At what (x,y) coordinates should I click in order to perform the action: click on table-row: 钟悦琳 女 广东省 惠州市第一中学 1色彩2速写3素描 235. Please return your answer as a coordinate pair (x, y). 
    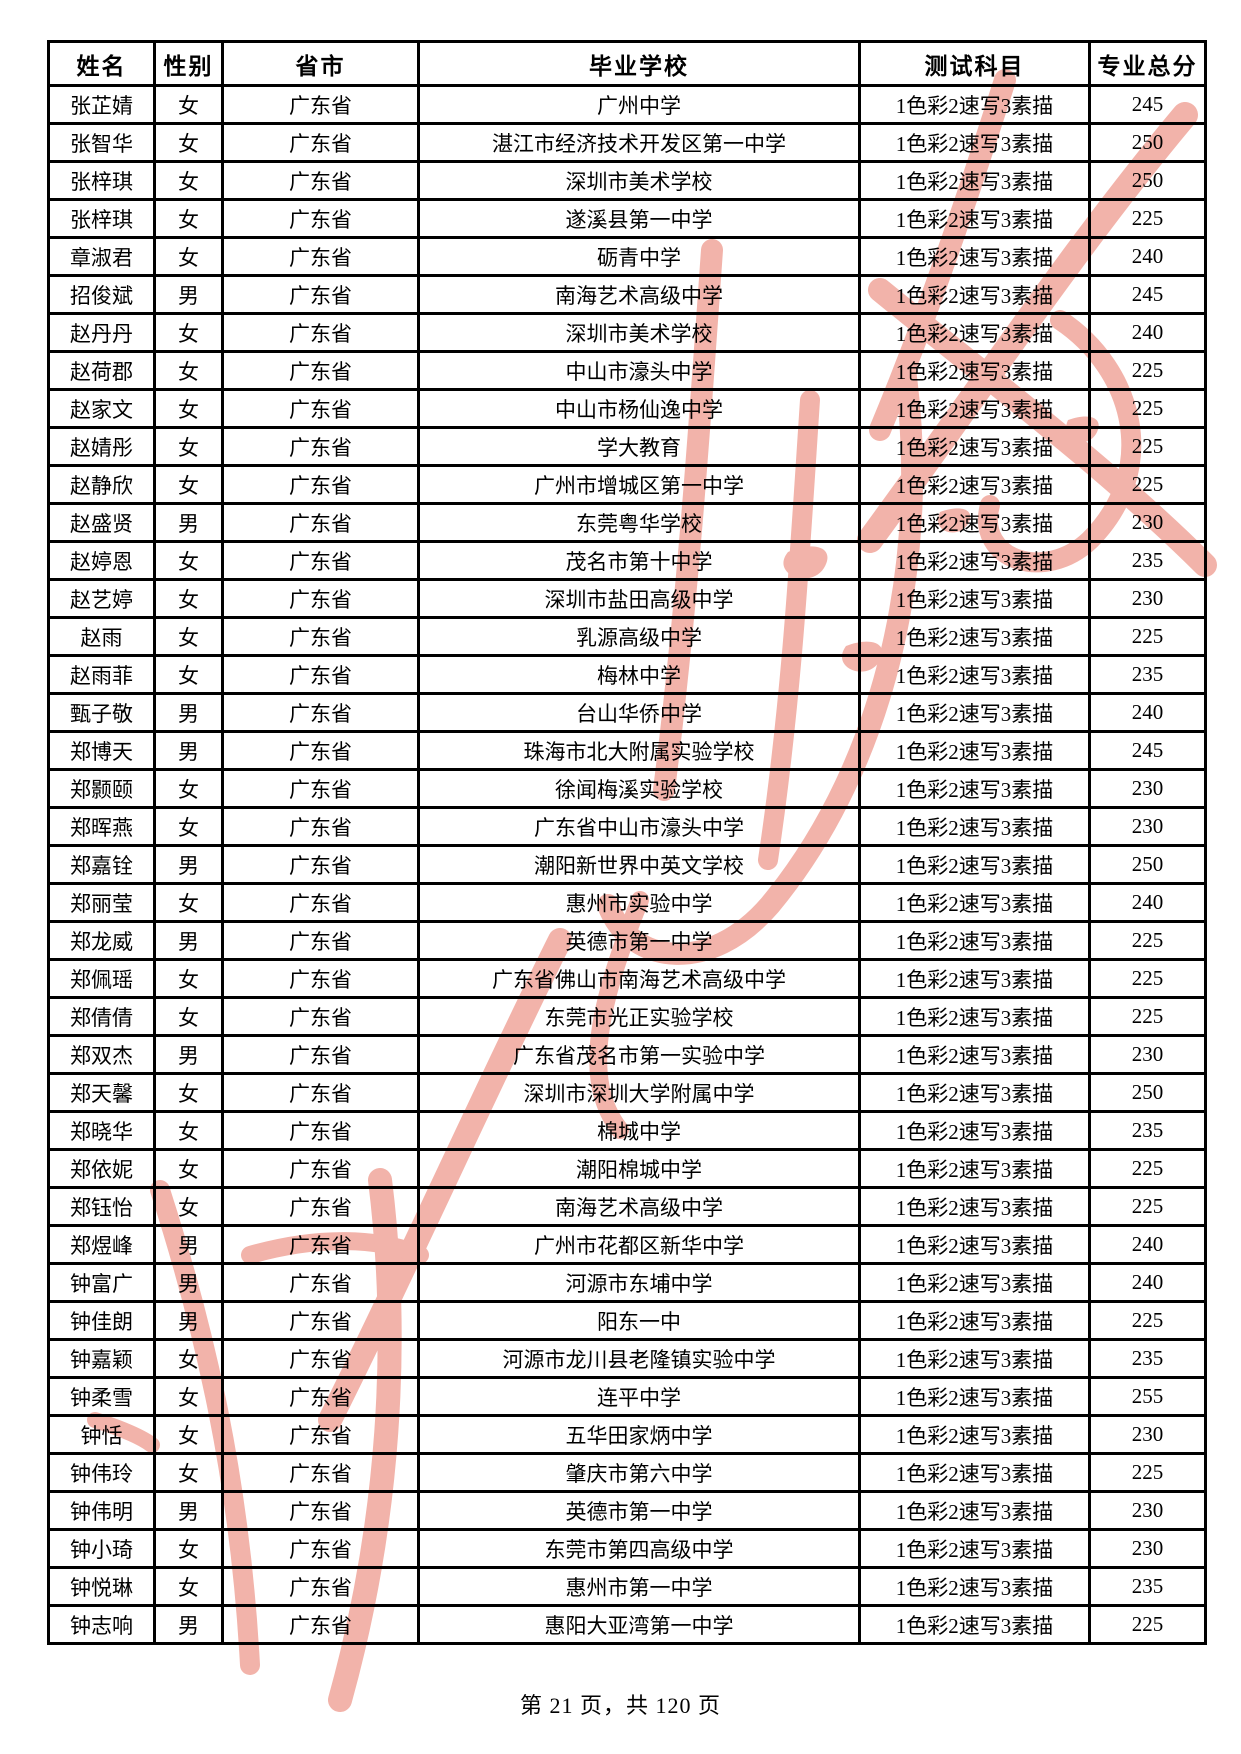
    Looking at the image, I should click on (627, 1586).